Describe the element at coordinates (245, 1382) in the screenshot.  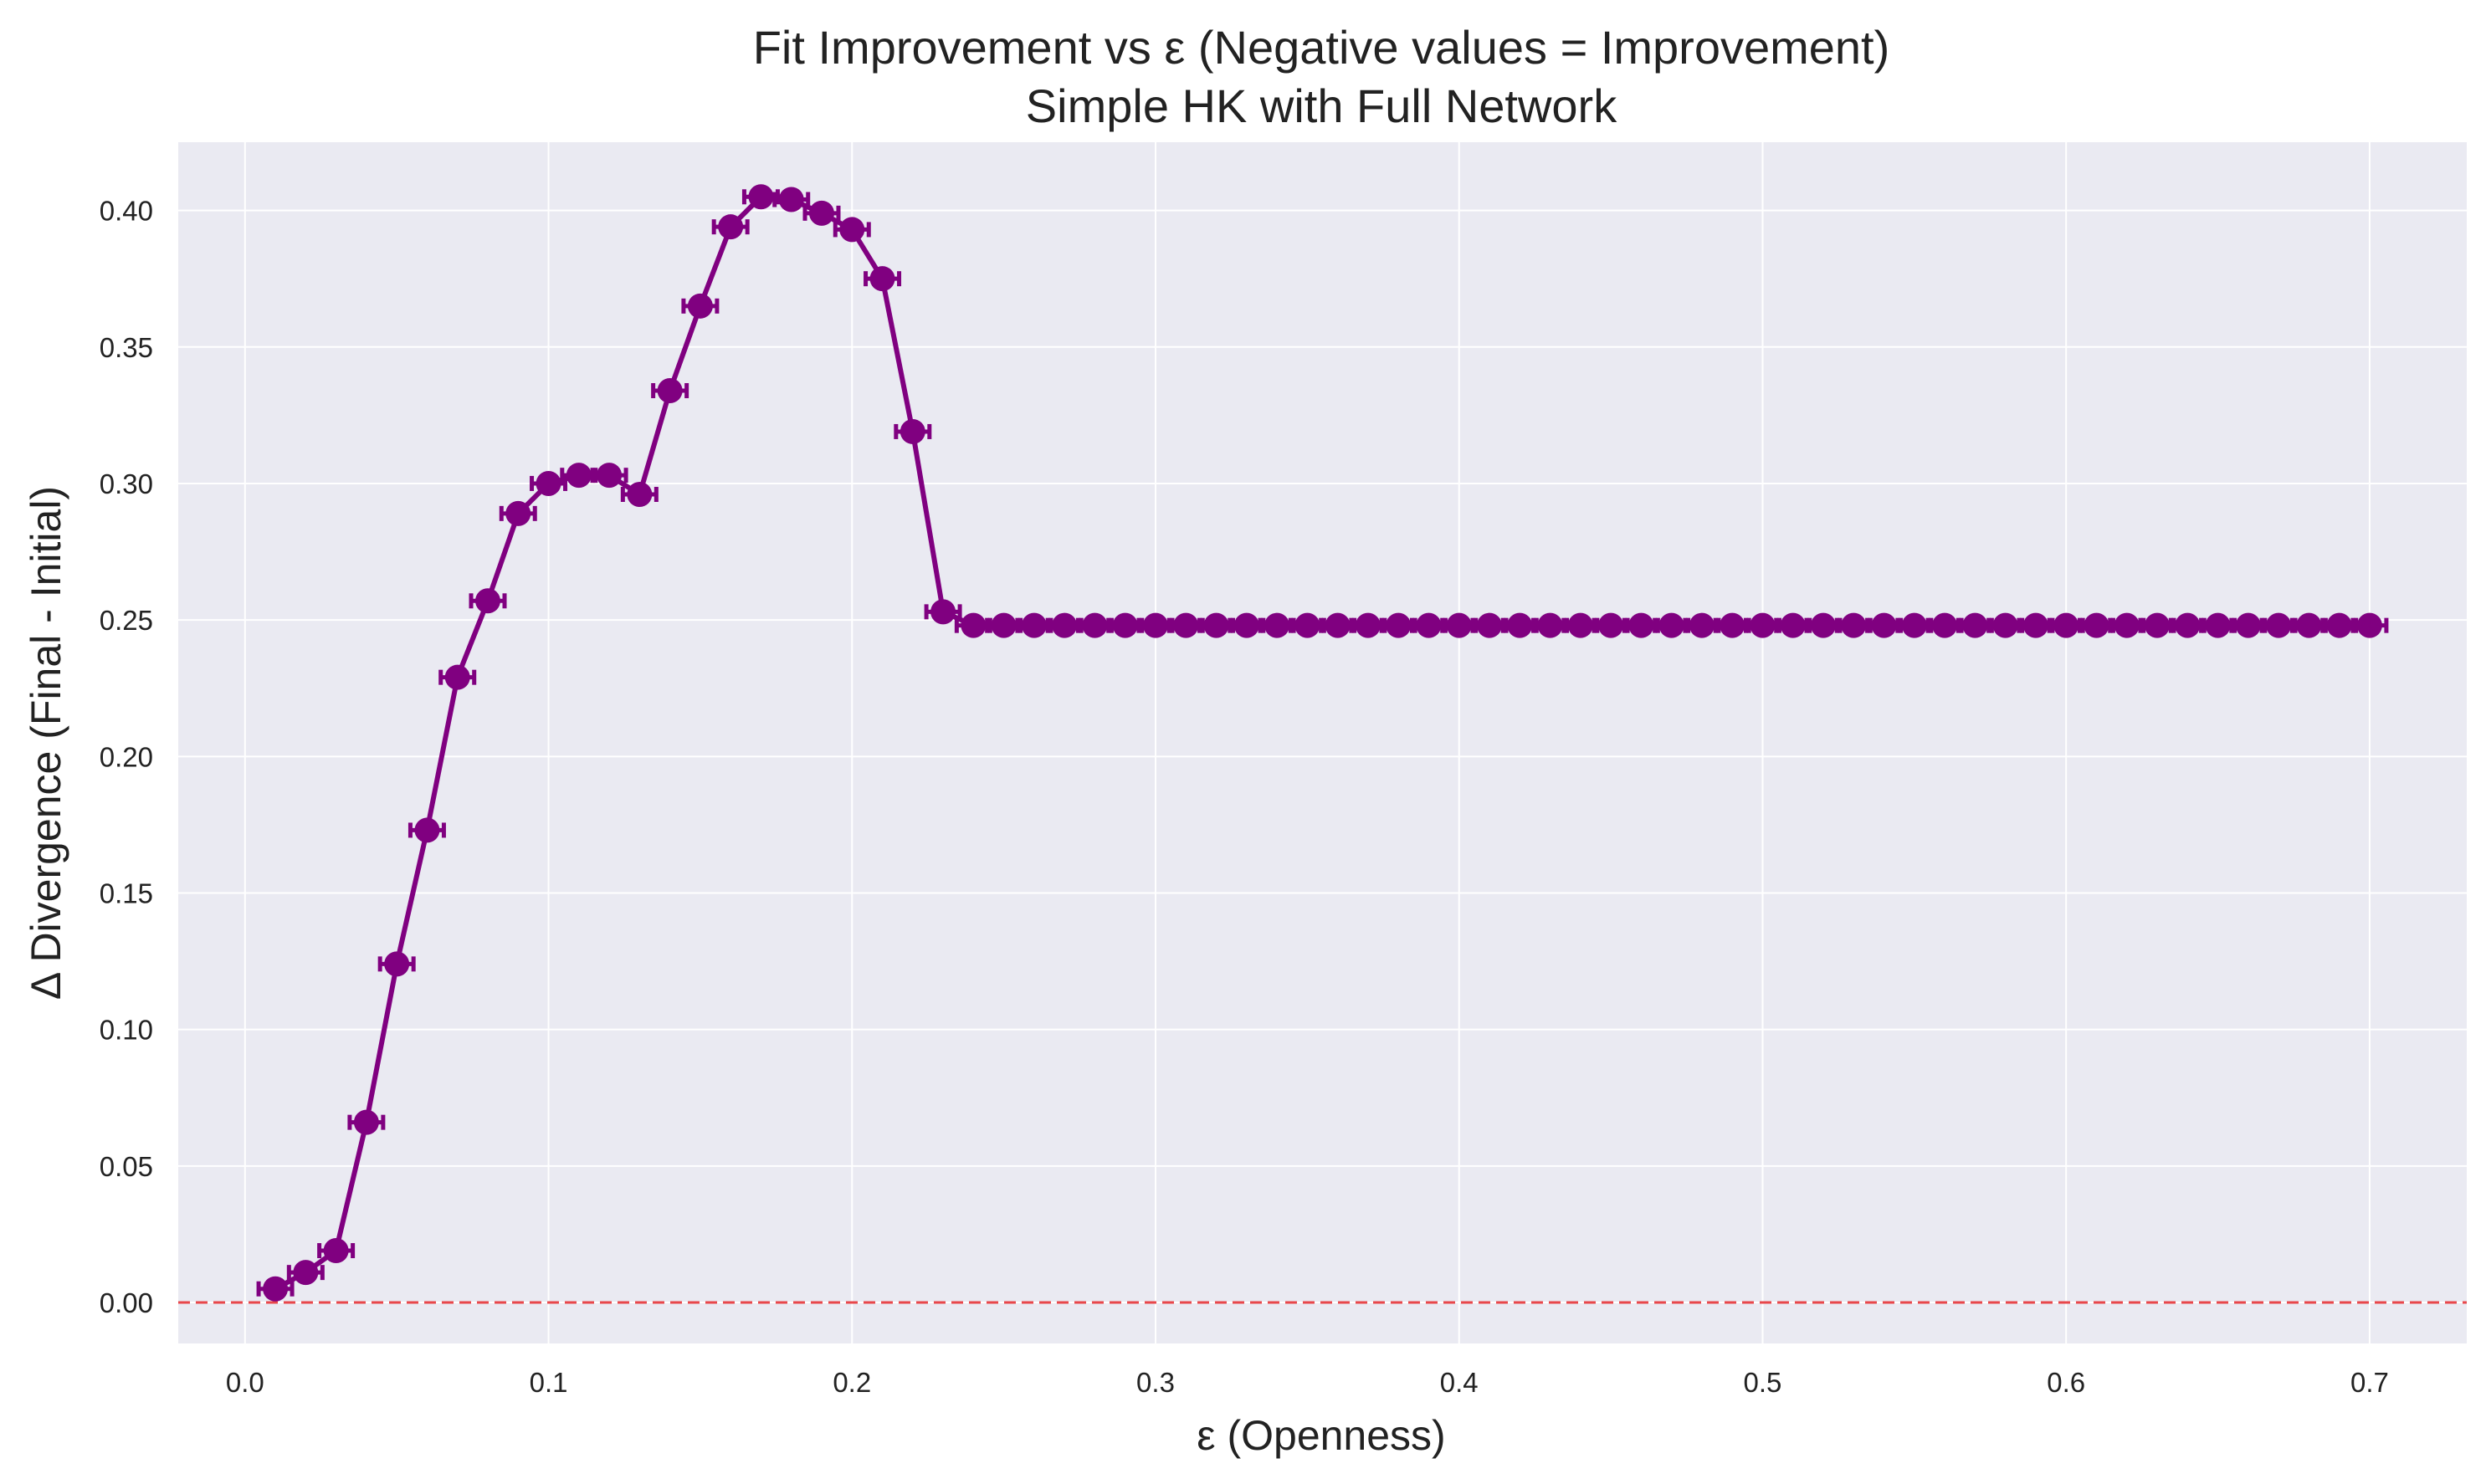
I see `x-tick-label: 0.0` at that location.